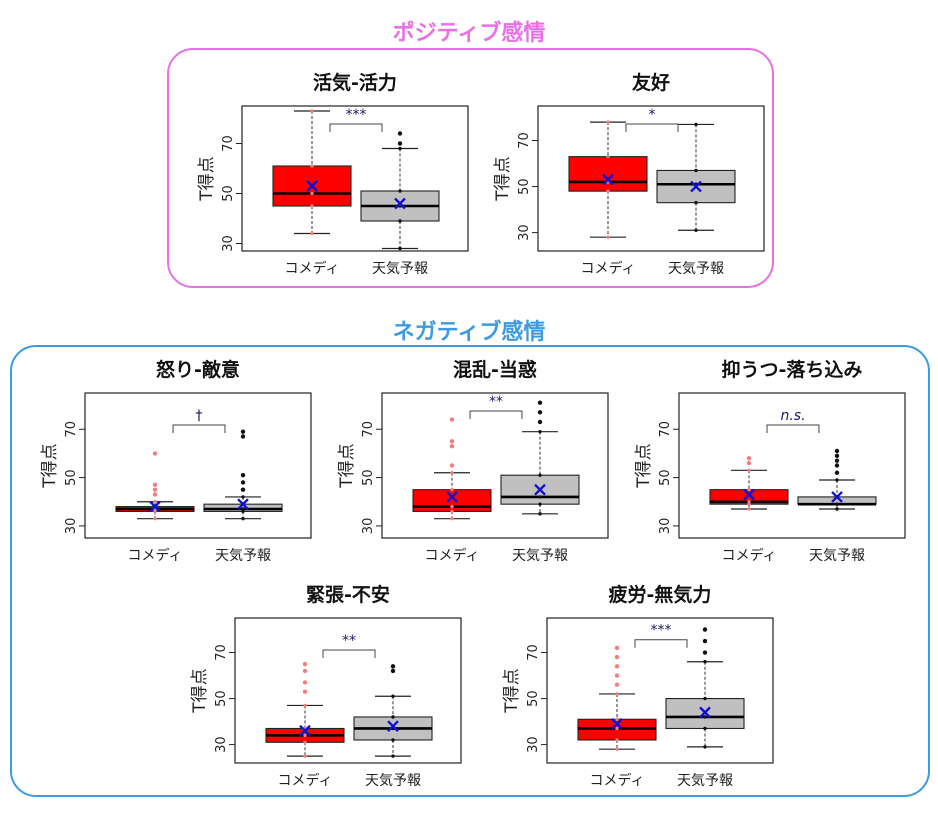  Describe the element at coordinates (355, 83) in the screenshot. I see `chart-title: 活気-活力` at that location.